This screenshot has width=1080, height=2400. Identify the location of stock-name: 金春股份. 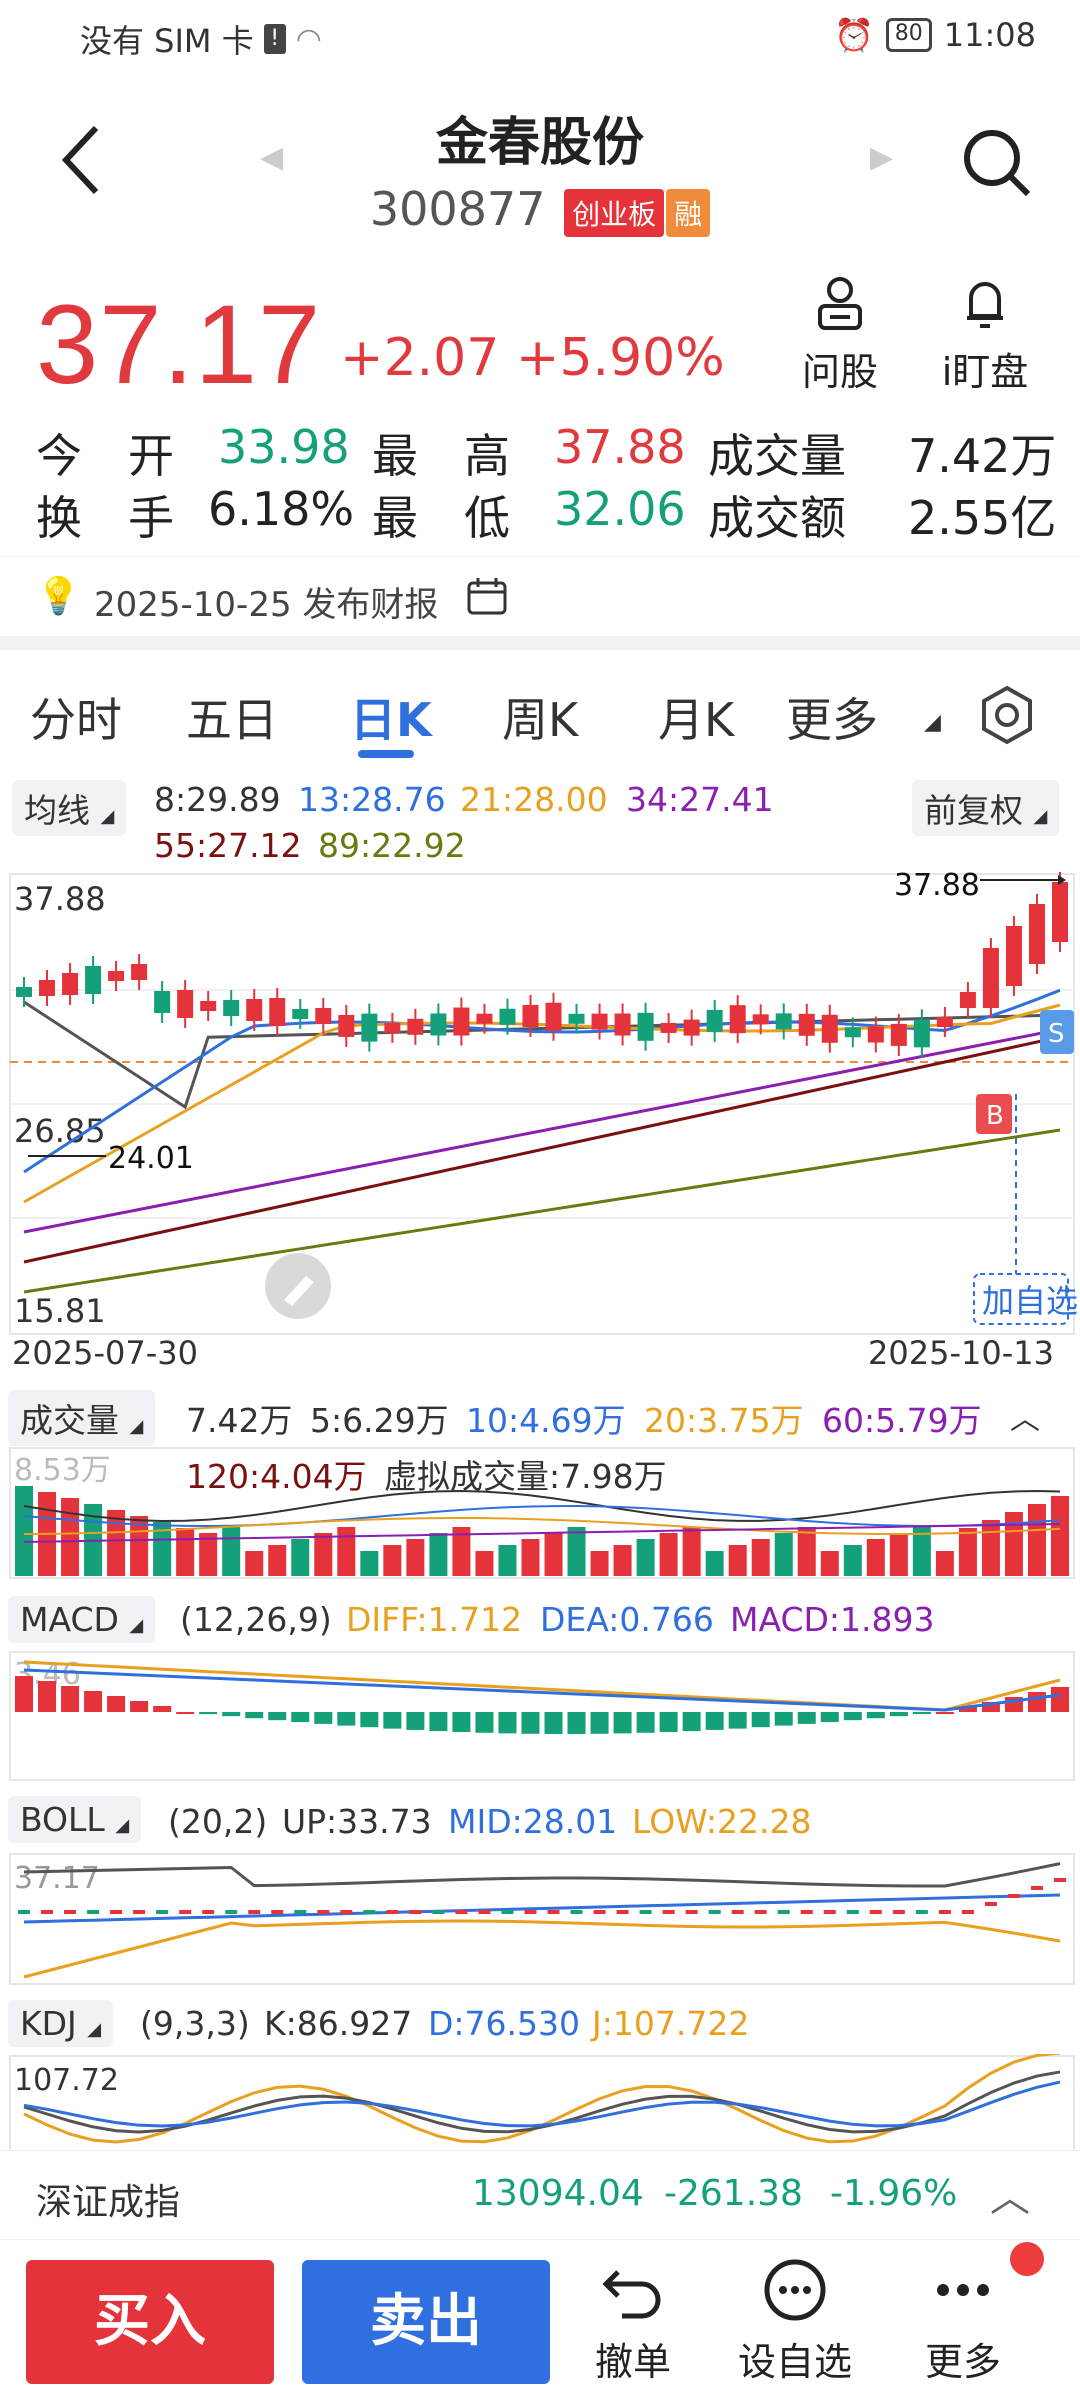
(539, 143).